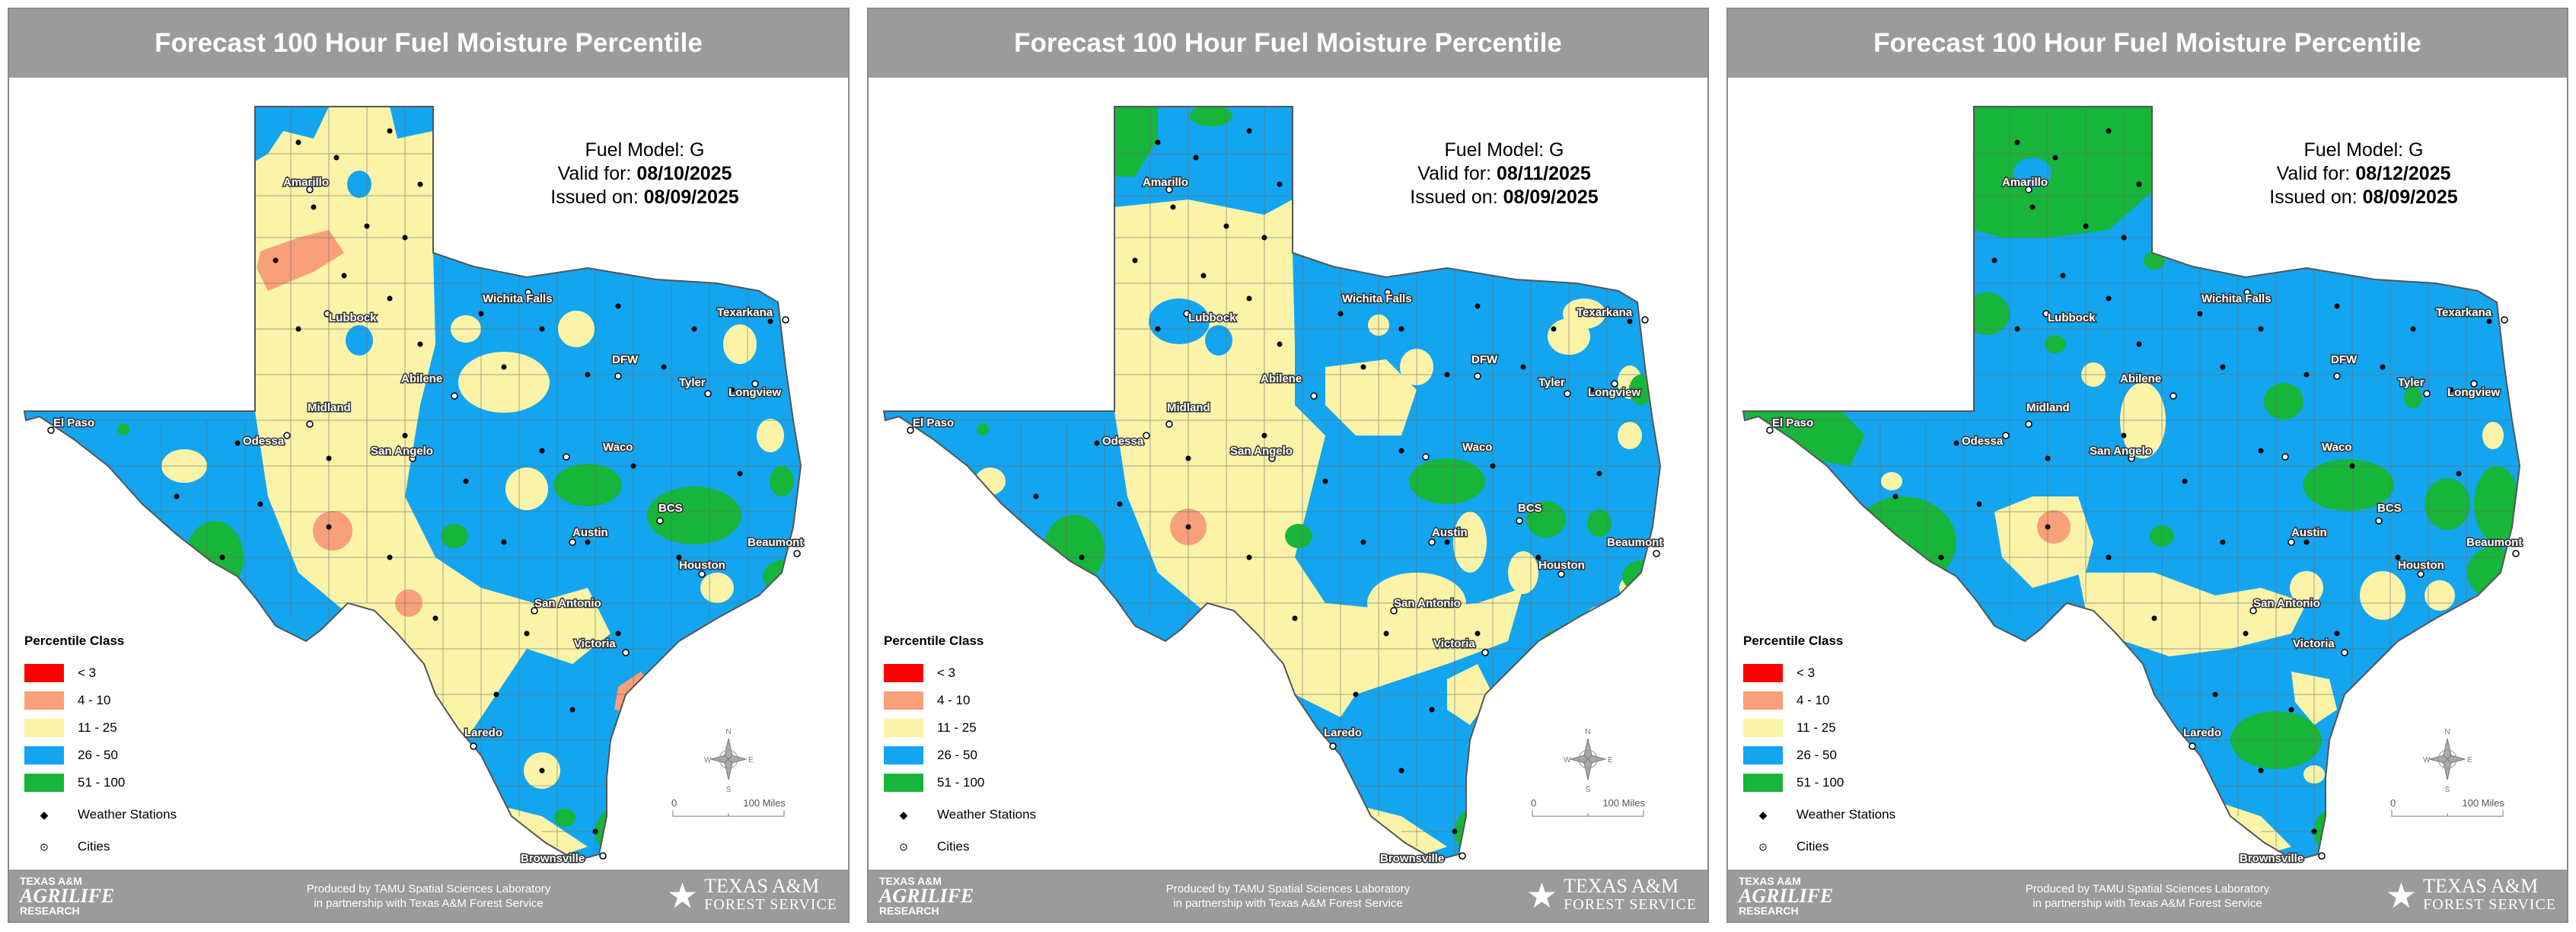  Describe the element at coordinates (775, 542) in the screenshot. I see `city-label-beaumont: Beaumont` at that location.